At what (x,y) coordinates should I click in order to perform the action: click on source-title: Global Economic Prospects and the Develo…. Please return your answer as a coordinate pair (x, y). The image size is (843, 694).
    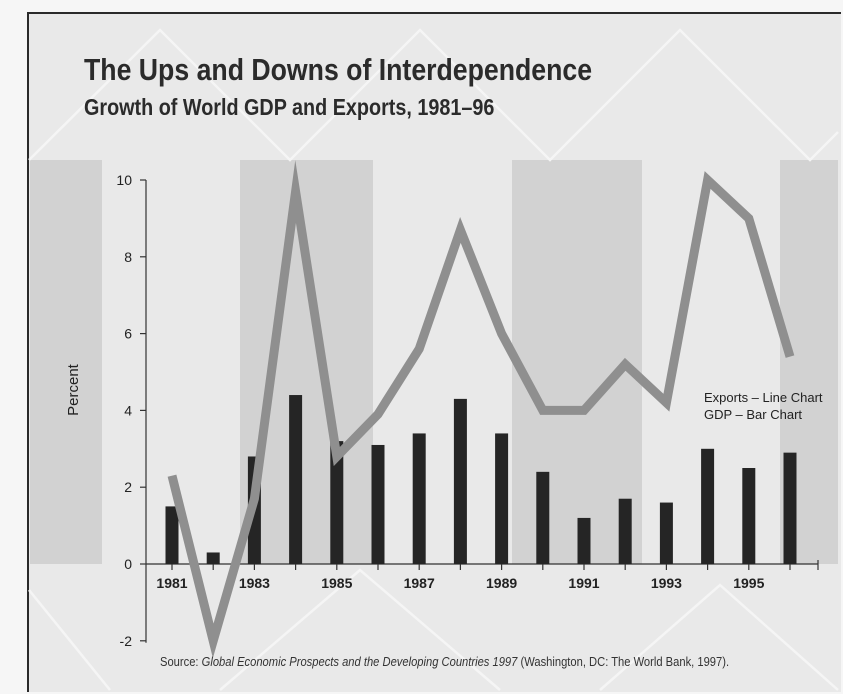
    Looking at the image, I should click on (359, 661).